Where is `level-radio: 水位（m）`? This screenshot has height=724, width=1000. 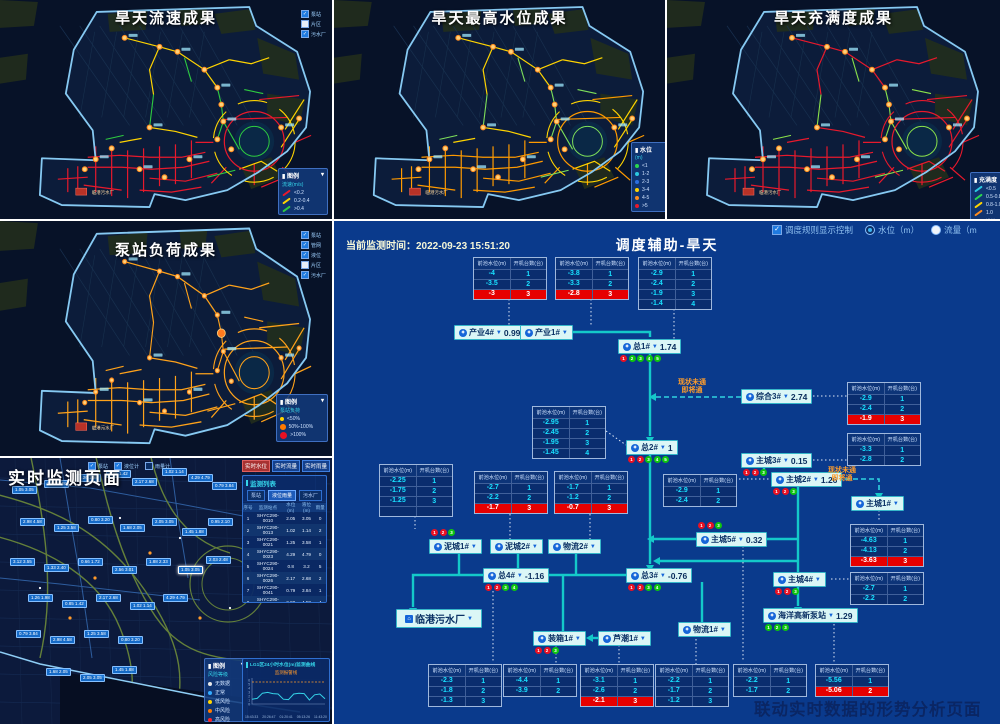
level-radio: 水位（m） is located at coordinates (892, 230).